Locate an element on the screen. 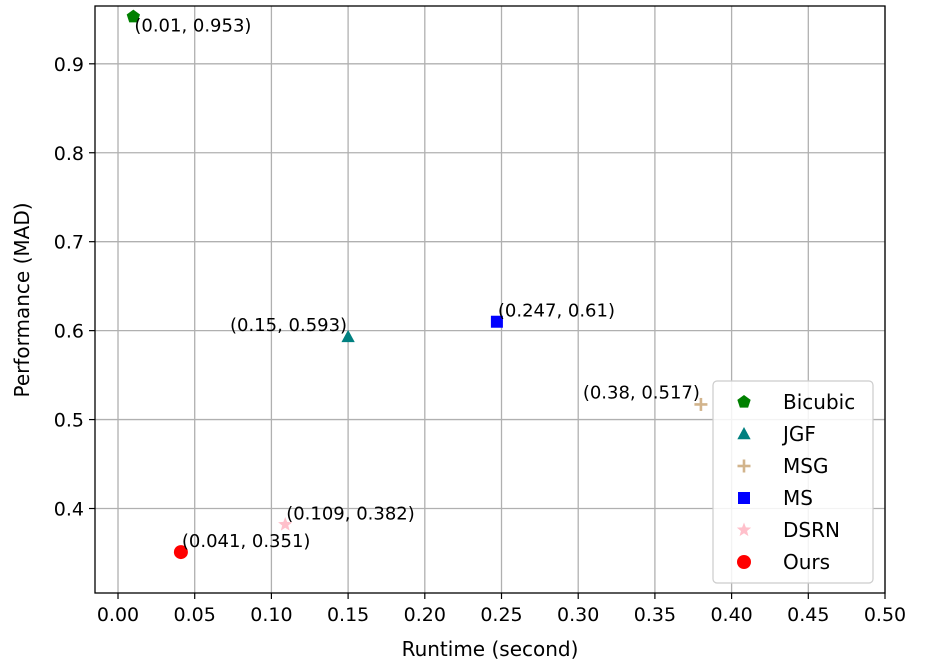 The width and height of the screenshot is (926, 664). x-tick-label: 0.05 is located at coordinates (195, 615).